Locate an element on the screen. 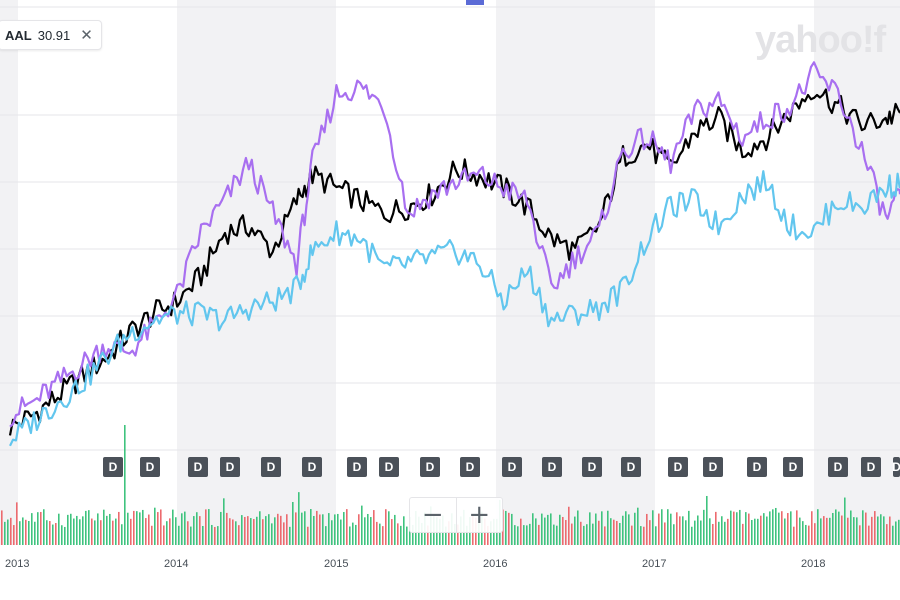  x-tick-label: 2013 is located at coordinates (17, 564).